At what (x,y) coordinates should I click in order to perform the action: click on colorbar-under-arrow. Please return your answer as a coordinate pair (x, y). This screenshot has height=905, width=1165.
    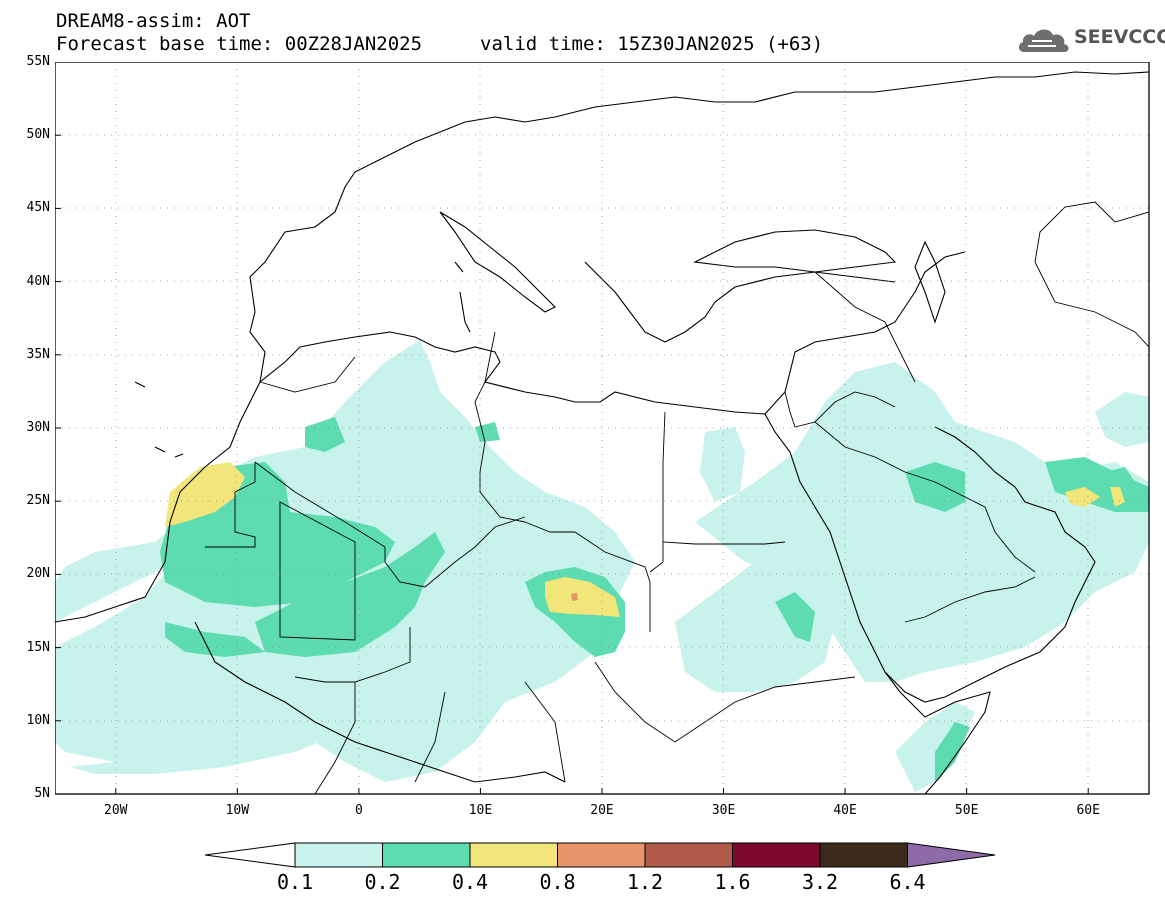
    Looking at the image, I should click on (250, 855).